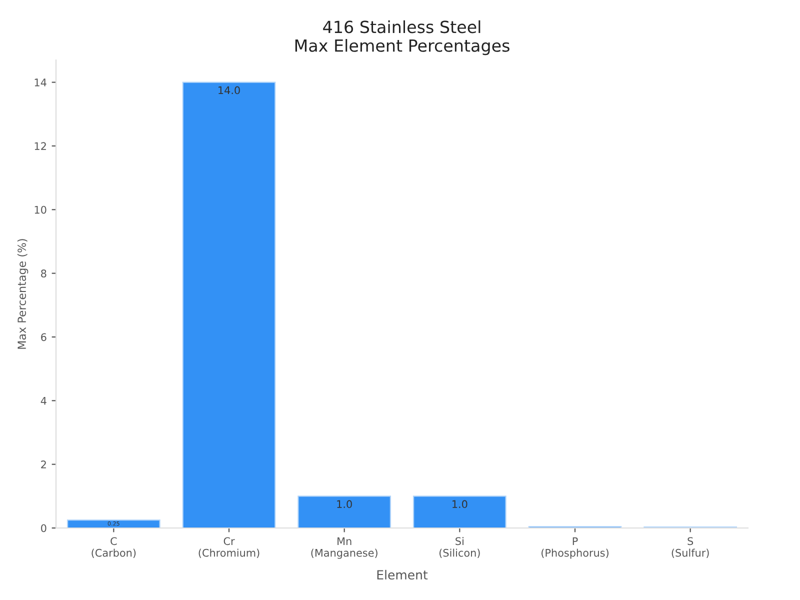 The image size is (800, 600). What do you see at coordinates (40, 82) in the screenshot?
I see `y-tick-label: 14` at bounding box center [40, 82].